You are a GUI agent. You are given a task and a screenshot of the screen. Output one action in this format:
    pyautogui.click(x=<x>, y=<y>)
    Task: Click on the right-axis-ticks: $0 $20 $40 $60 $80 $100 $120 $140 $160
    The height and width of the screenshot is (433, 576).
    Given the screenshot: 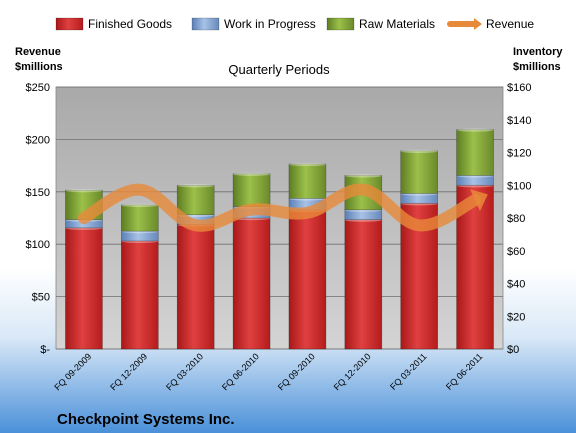 What is the action you would take?
    pyautogui.click(x=519, y=219)
    